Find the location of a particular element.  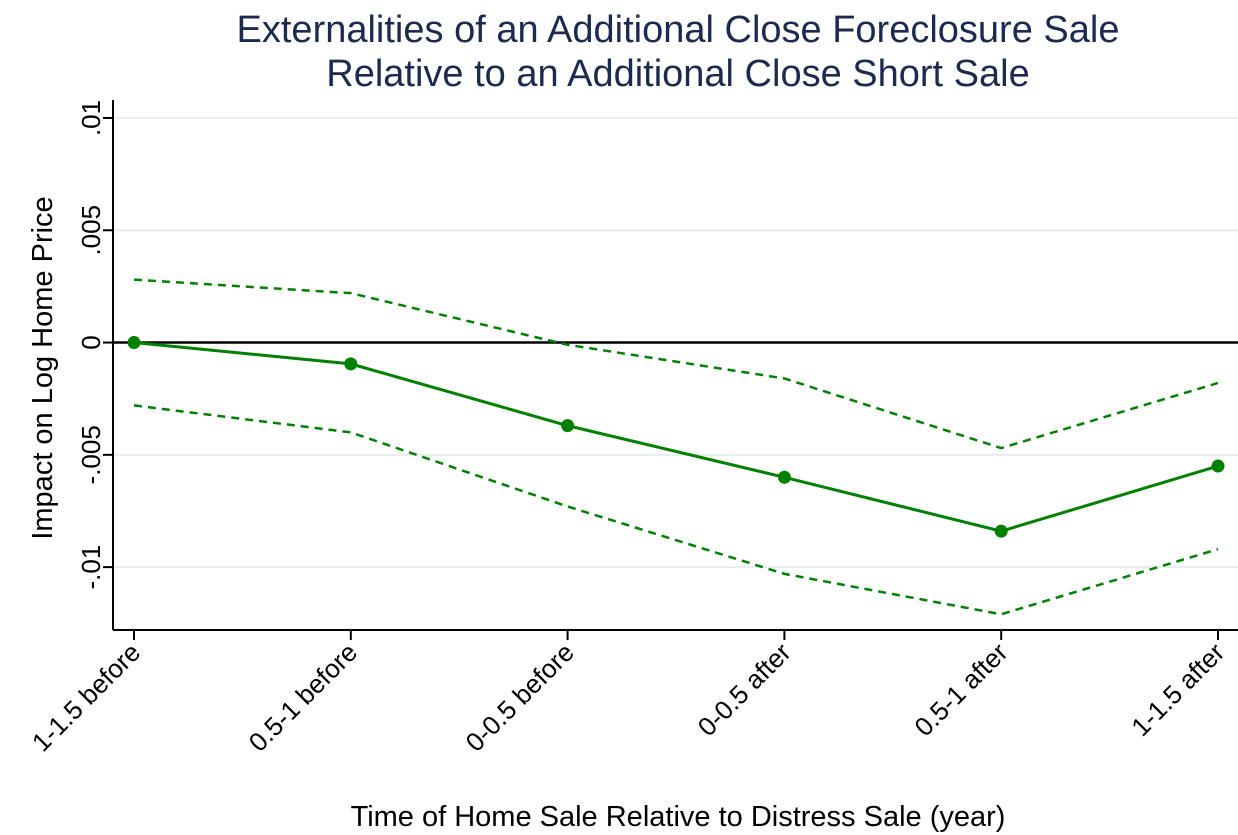

y-tick-label-1: -.005 is located at coordinates (91, 454).